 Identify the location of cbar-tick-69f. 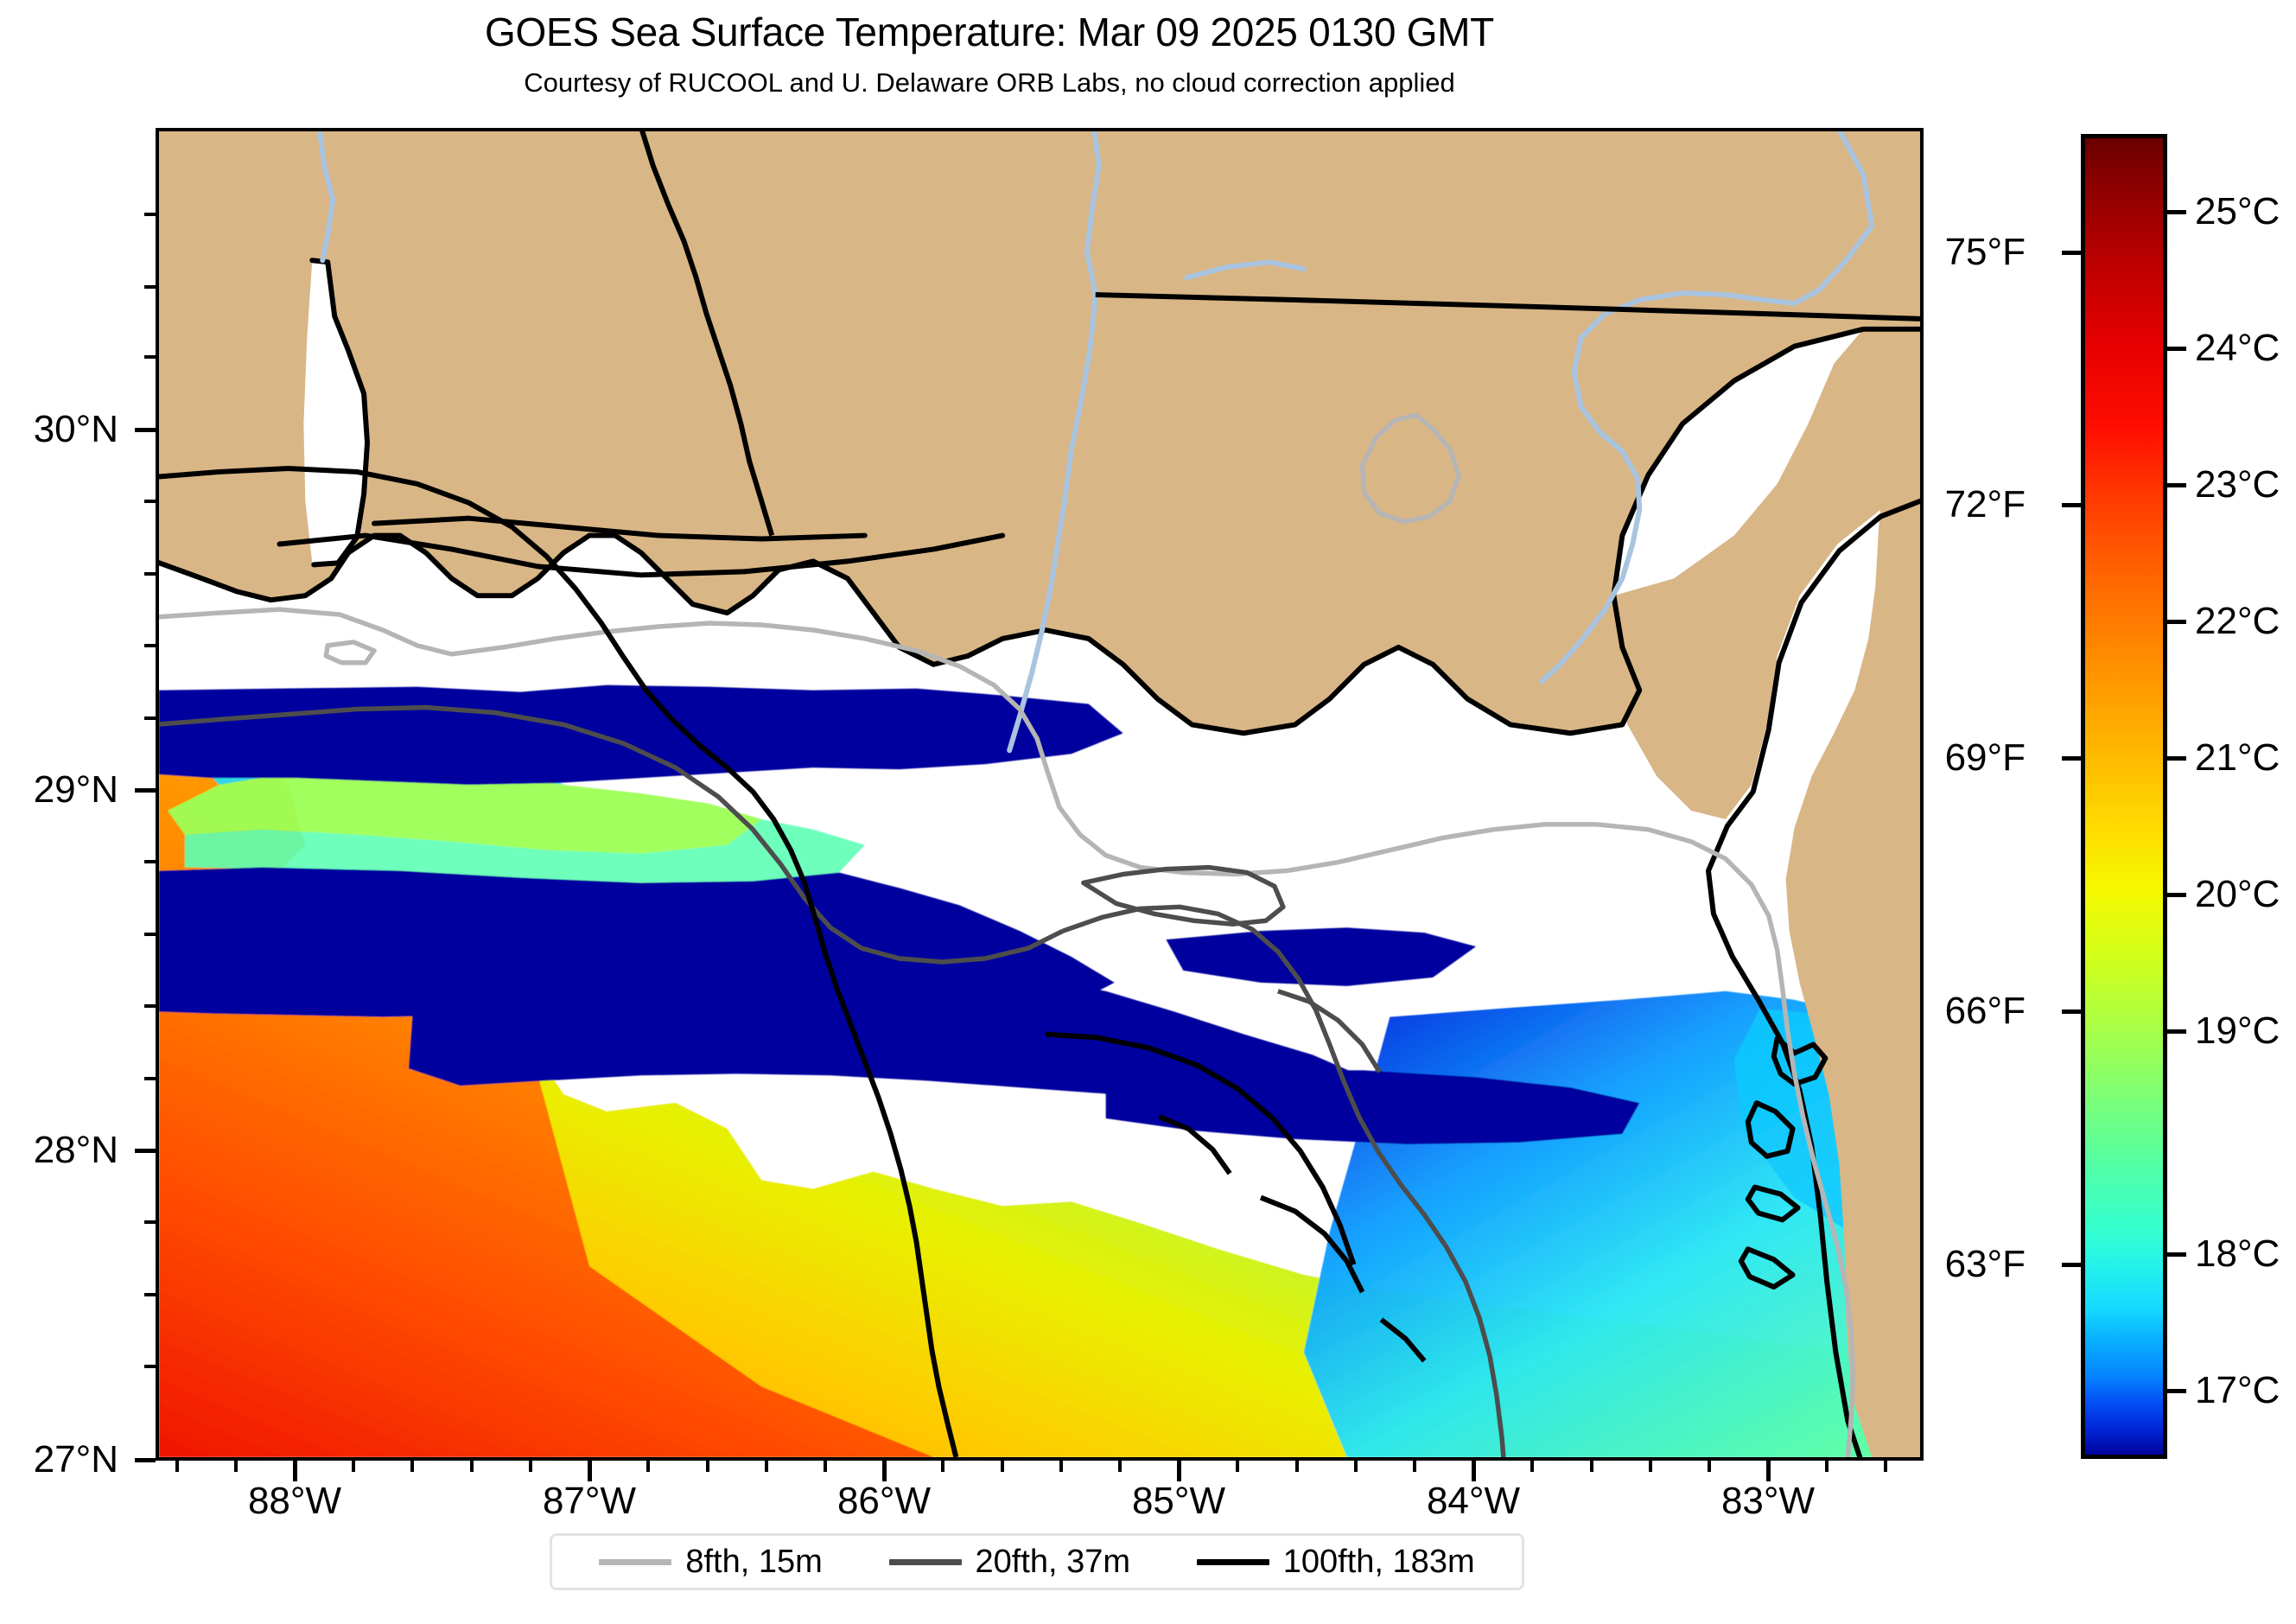
(2071, 758).